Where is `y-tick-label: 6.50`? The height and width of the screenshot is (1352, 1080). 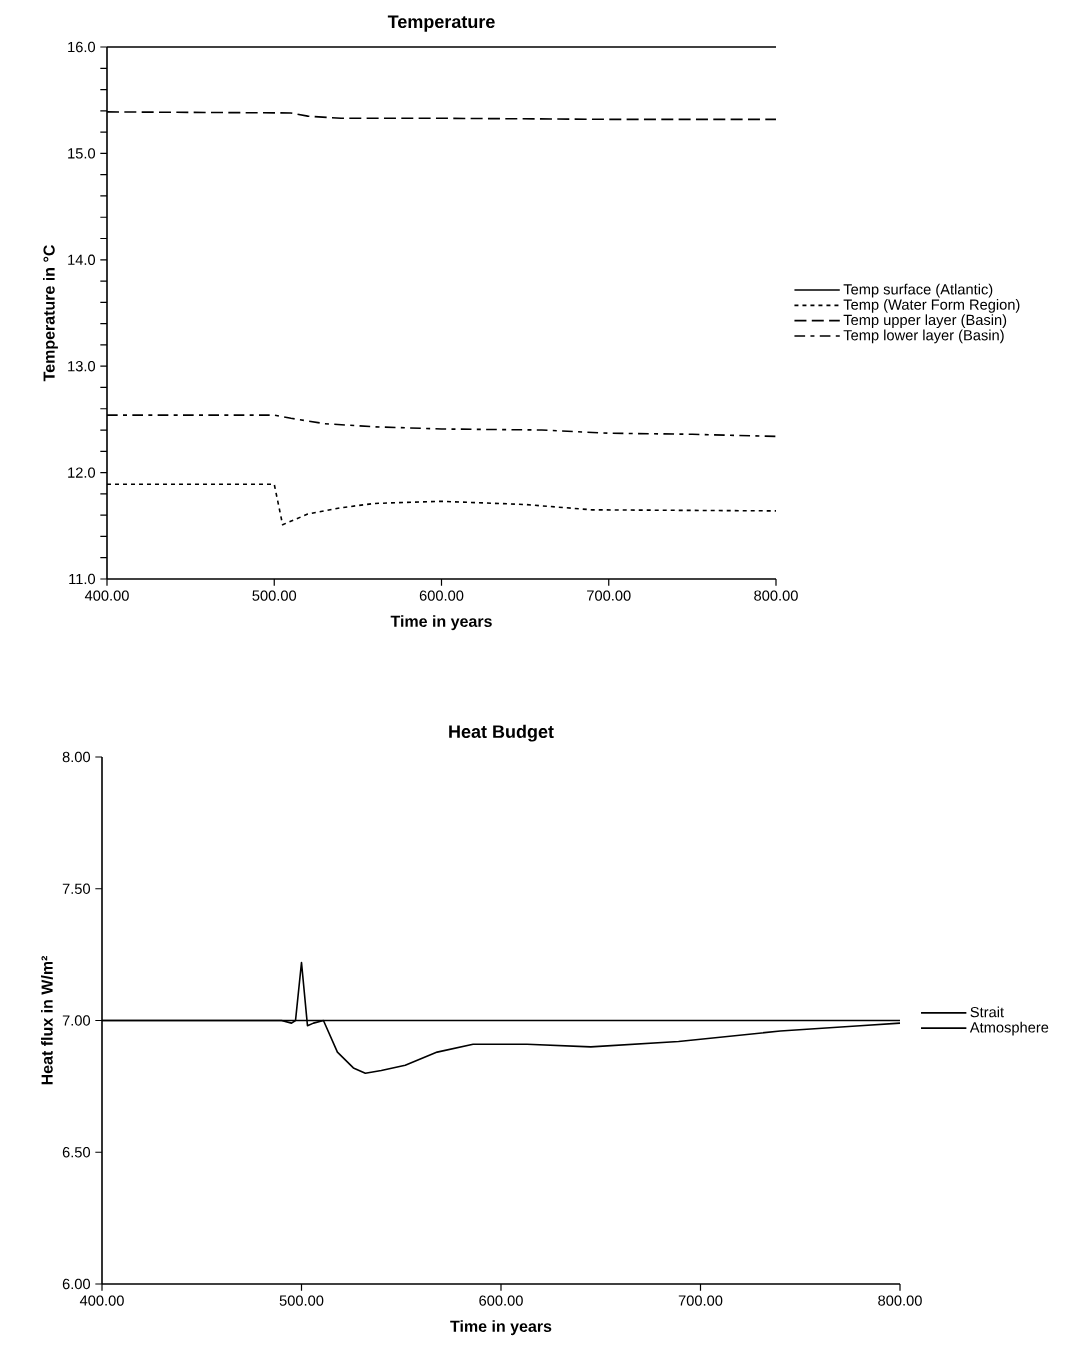 y-tick-label: 6.50 is located at coordinates (76, 1152).